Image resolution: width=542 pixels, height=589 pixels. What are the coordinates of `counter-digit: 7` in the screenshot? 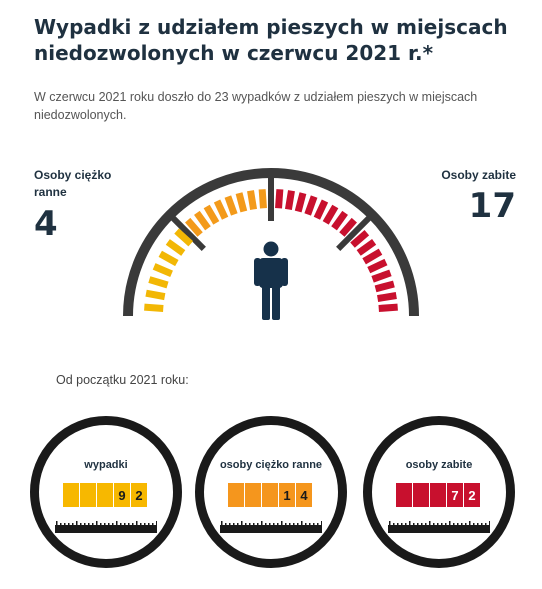 It's located at (455, 495).